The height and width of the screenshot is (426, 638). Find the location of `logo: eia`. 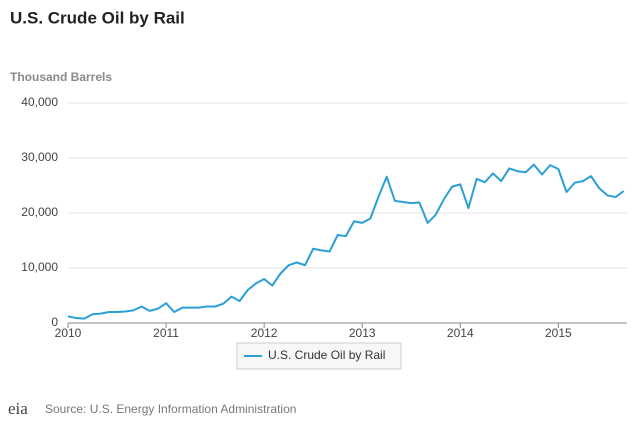

logo: eia is located at coordinates (18, 408).